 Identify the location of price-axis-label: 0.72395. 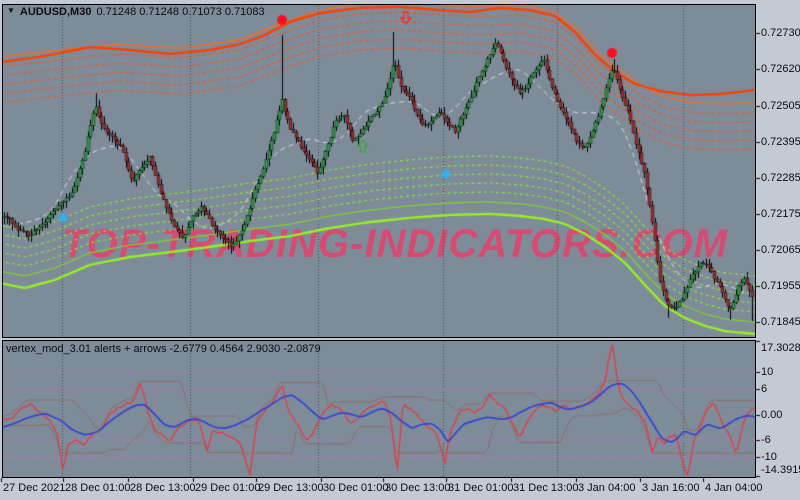
(780, 142).